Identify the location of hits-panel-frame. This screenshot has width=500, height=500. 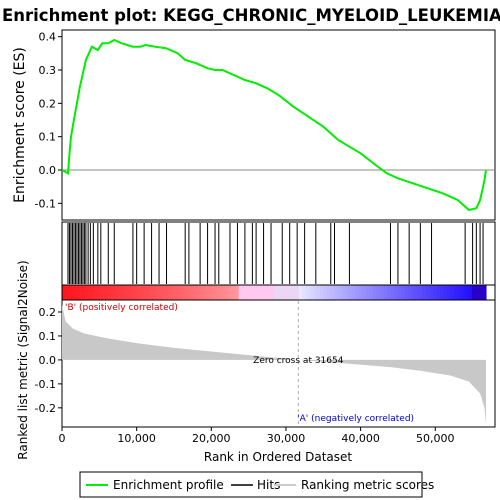
(278, 253).